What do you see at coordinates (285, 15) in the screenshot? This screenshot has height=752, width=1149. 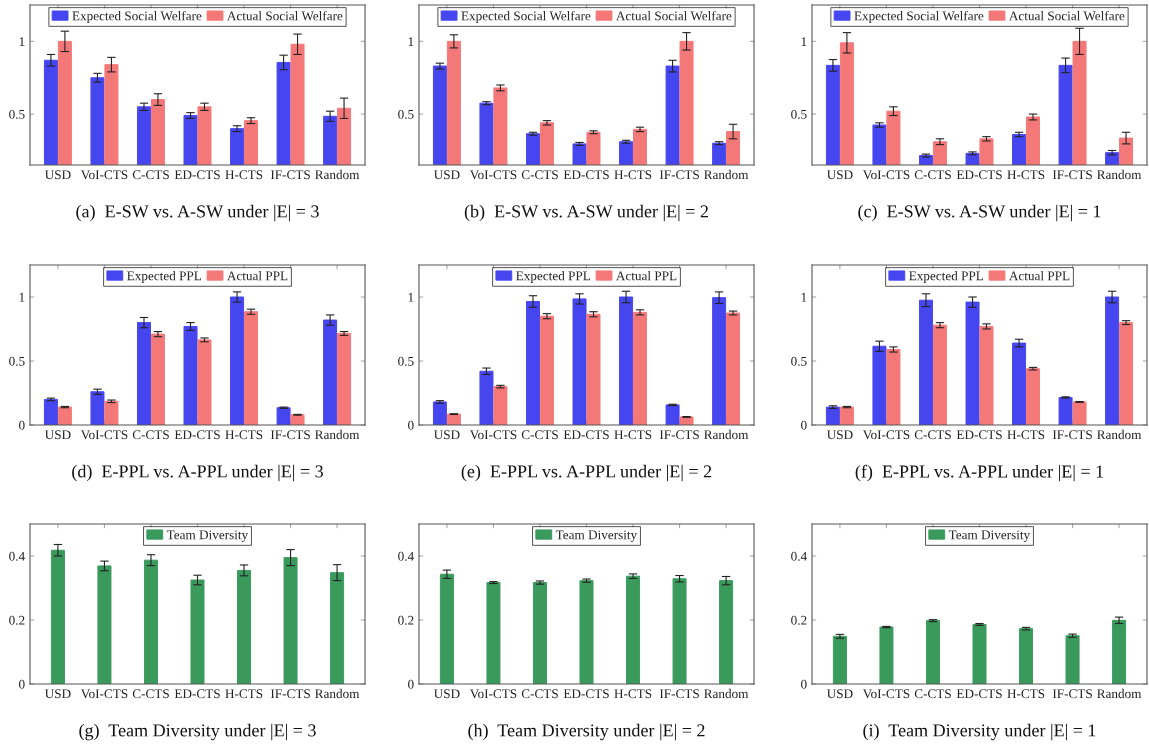 I see `legend-label: Actual Social Welfare` at bounding box center [285, 15].